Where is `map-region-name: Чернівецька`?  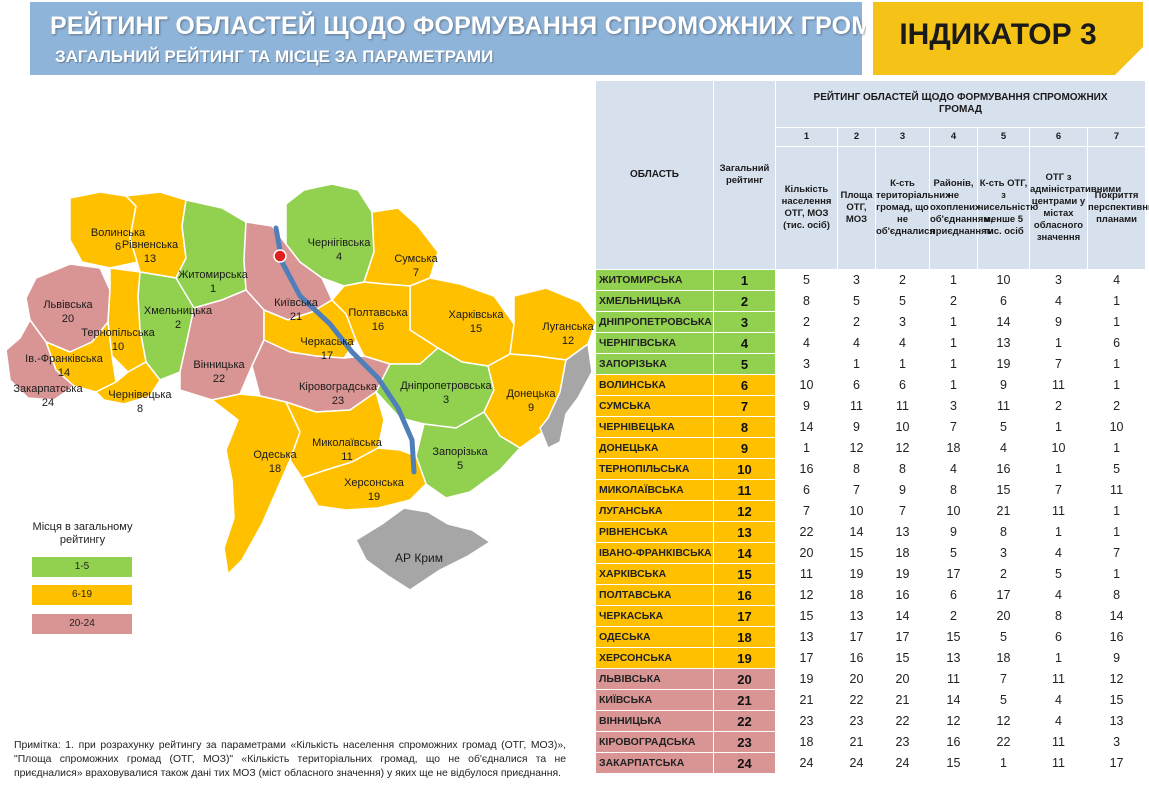
map-region-name: Чернівецька is located at coordinates (140, 395).